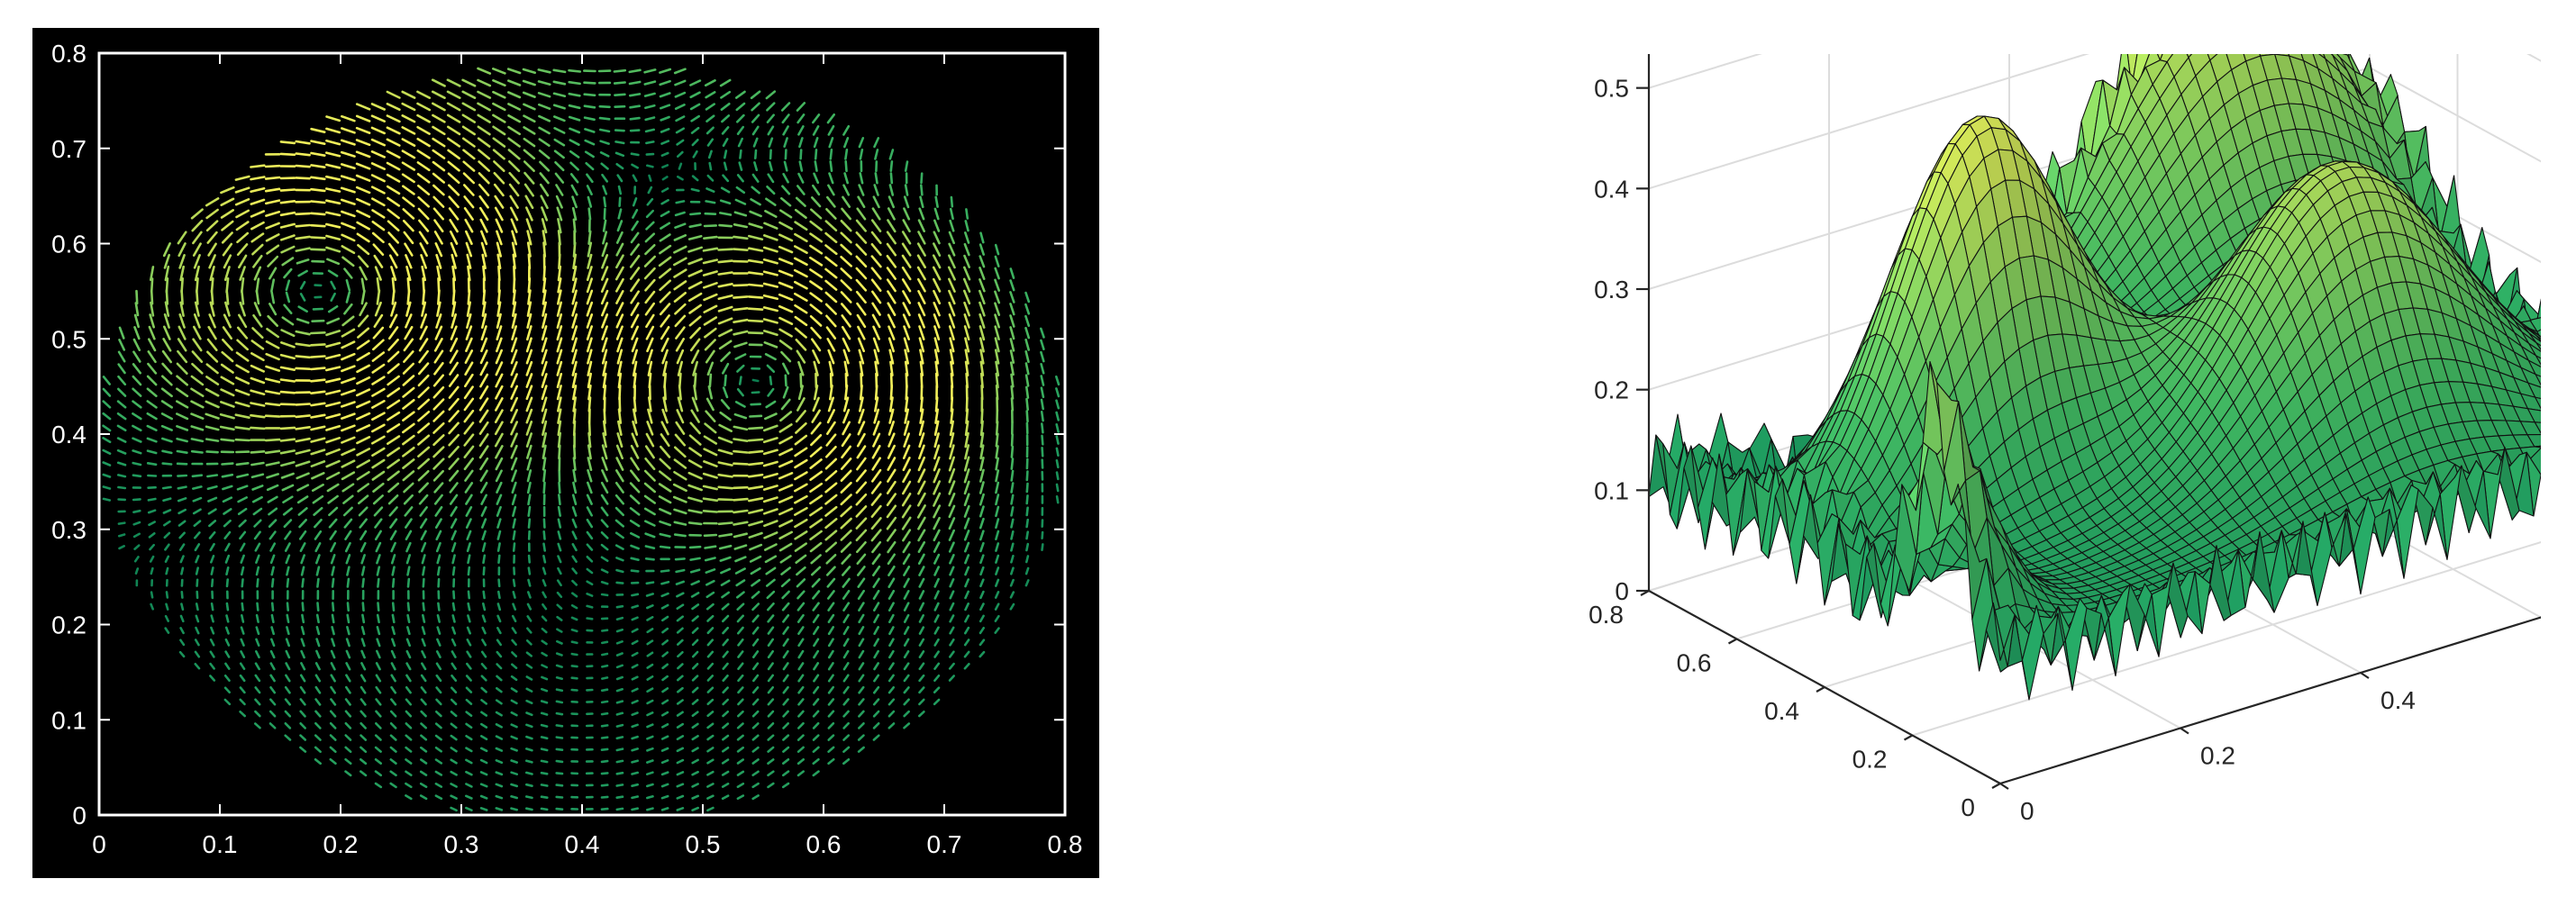  I want to click on quiver-x-tick-label: 0.5, so click(703, 844).